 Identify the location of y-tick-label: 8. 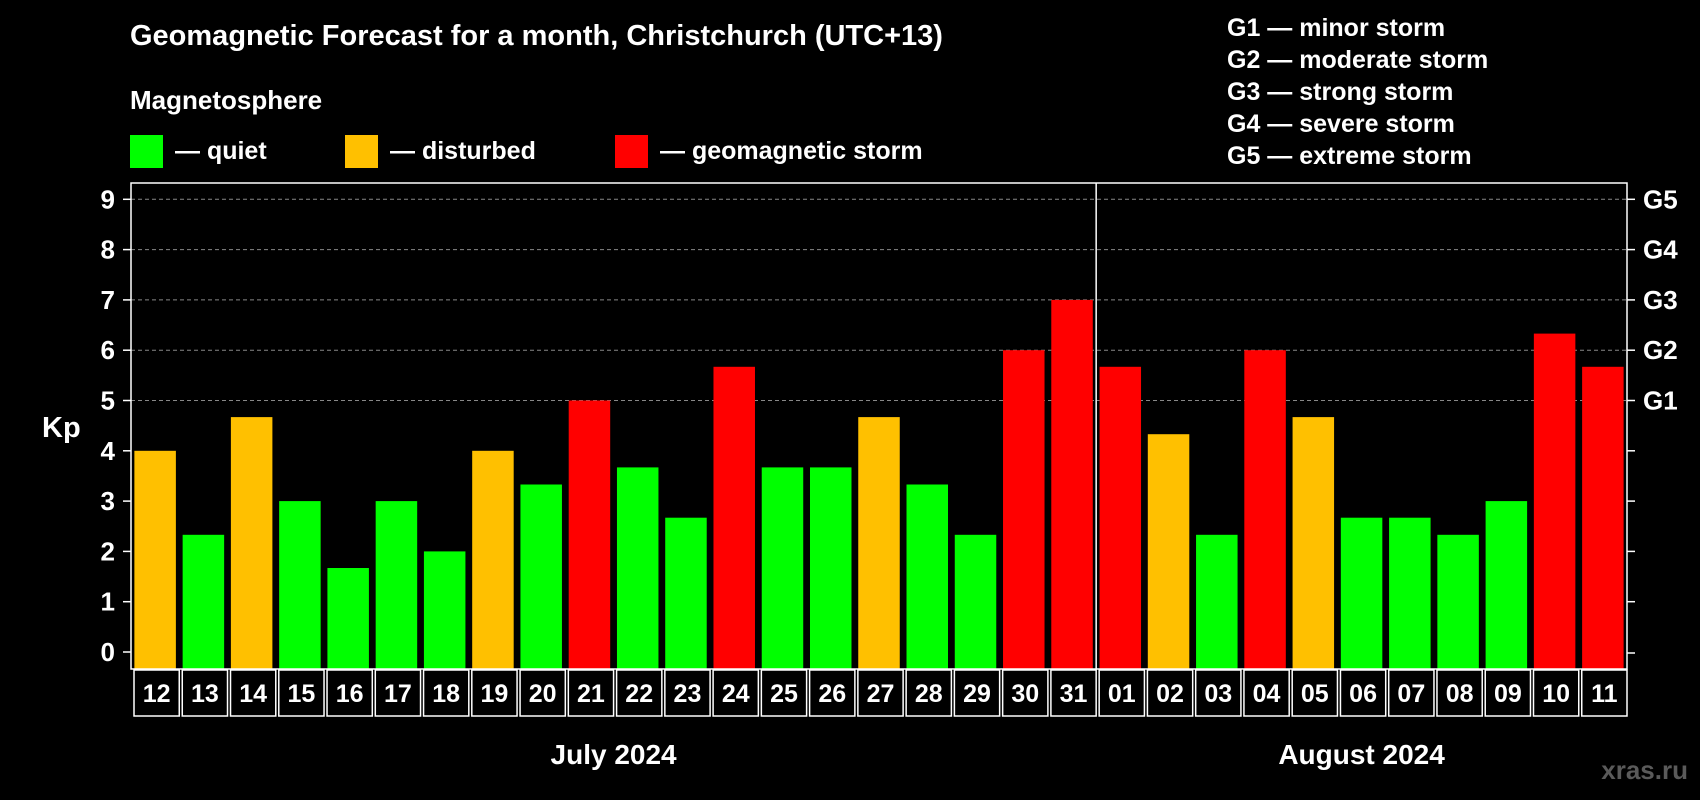
(108, 250).